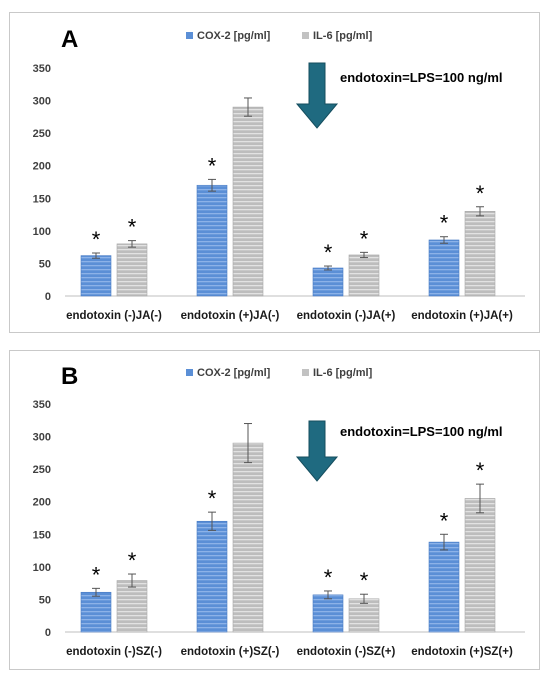 Image resolution: width=550 pixels, height=681 pixels. What do you see at coordinates (346, 652) in the screenshot?
I see `category-label: endotoxin (-)SZ(+)` at bounding box center [346, 652].